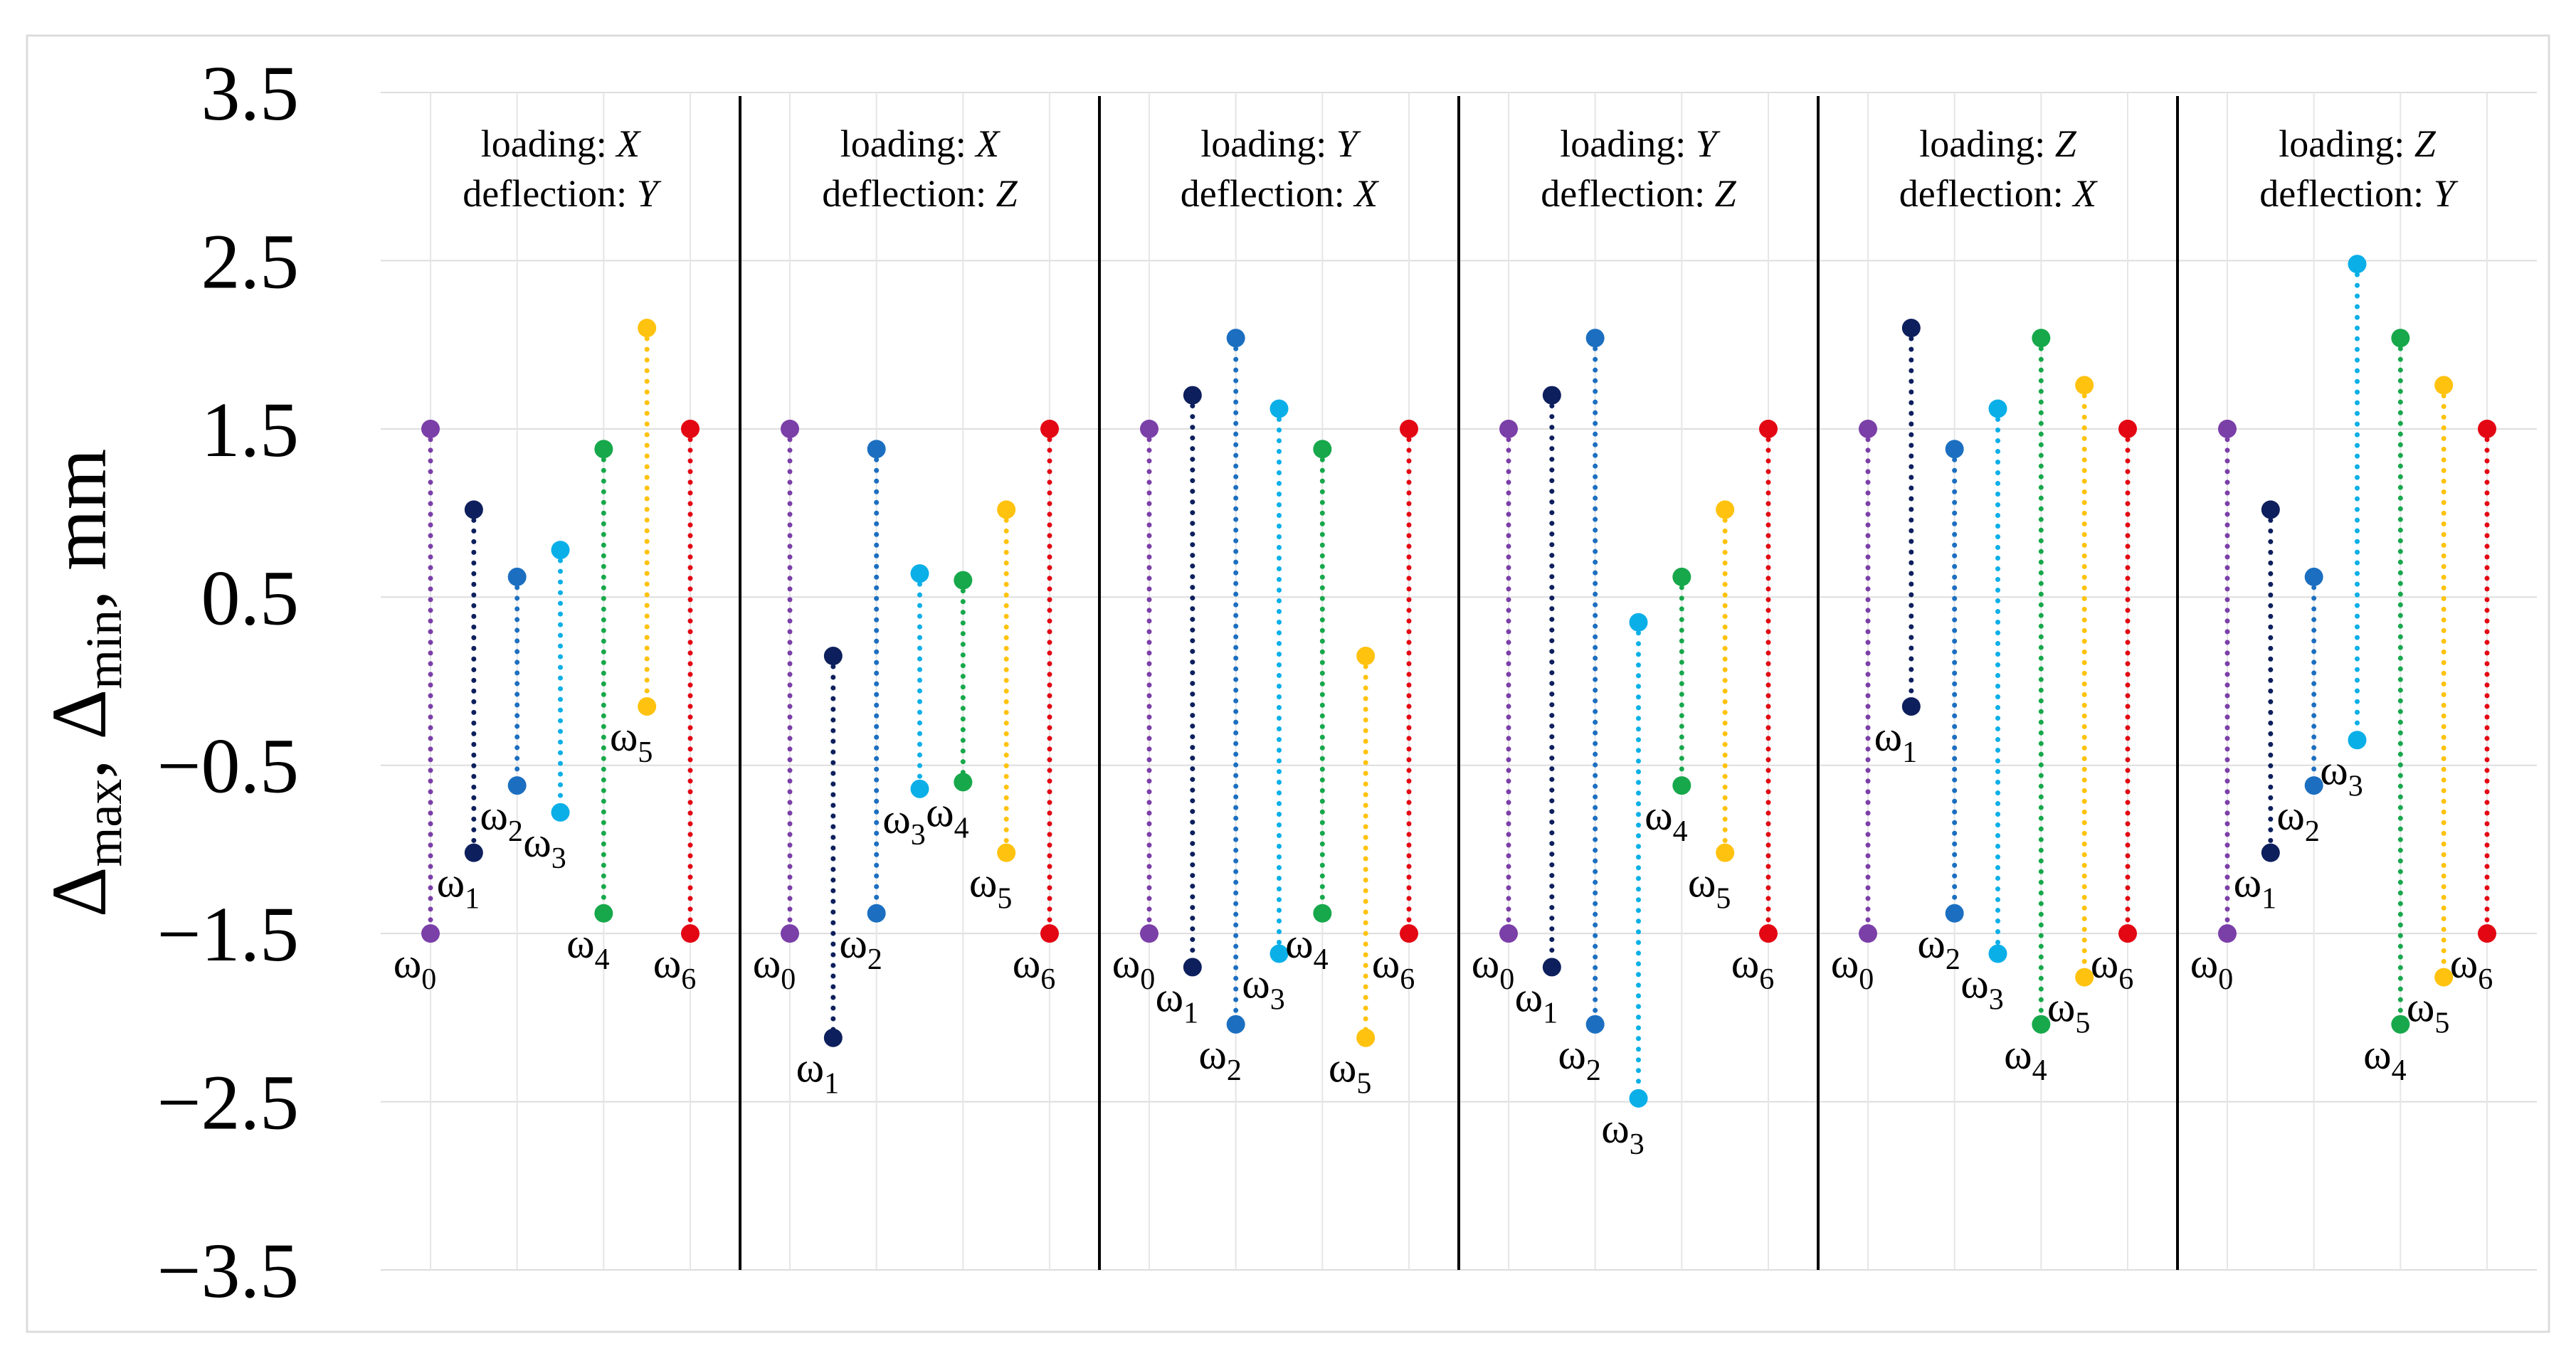  What do you see at coordinates (228, 934) in the screenshot?
I see `y-tick-label: −1.5` at bounding box center [228, 934].